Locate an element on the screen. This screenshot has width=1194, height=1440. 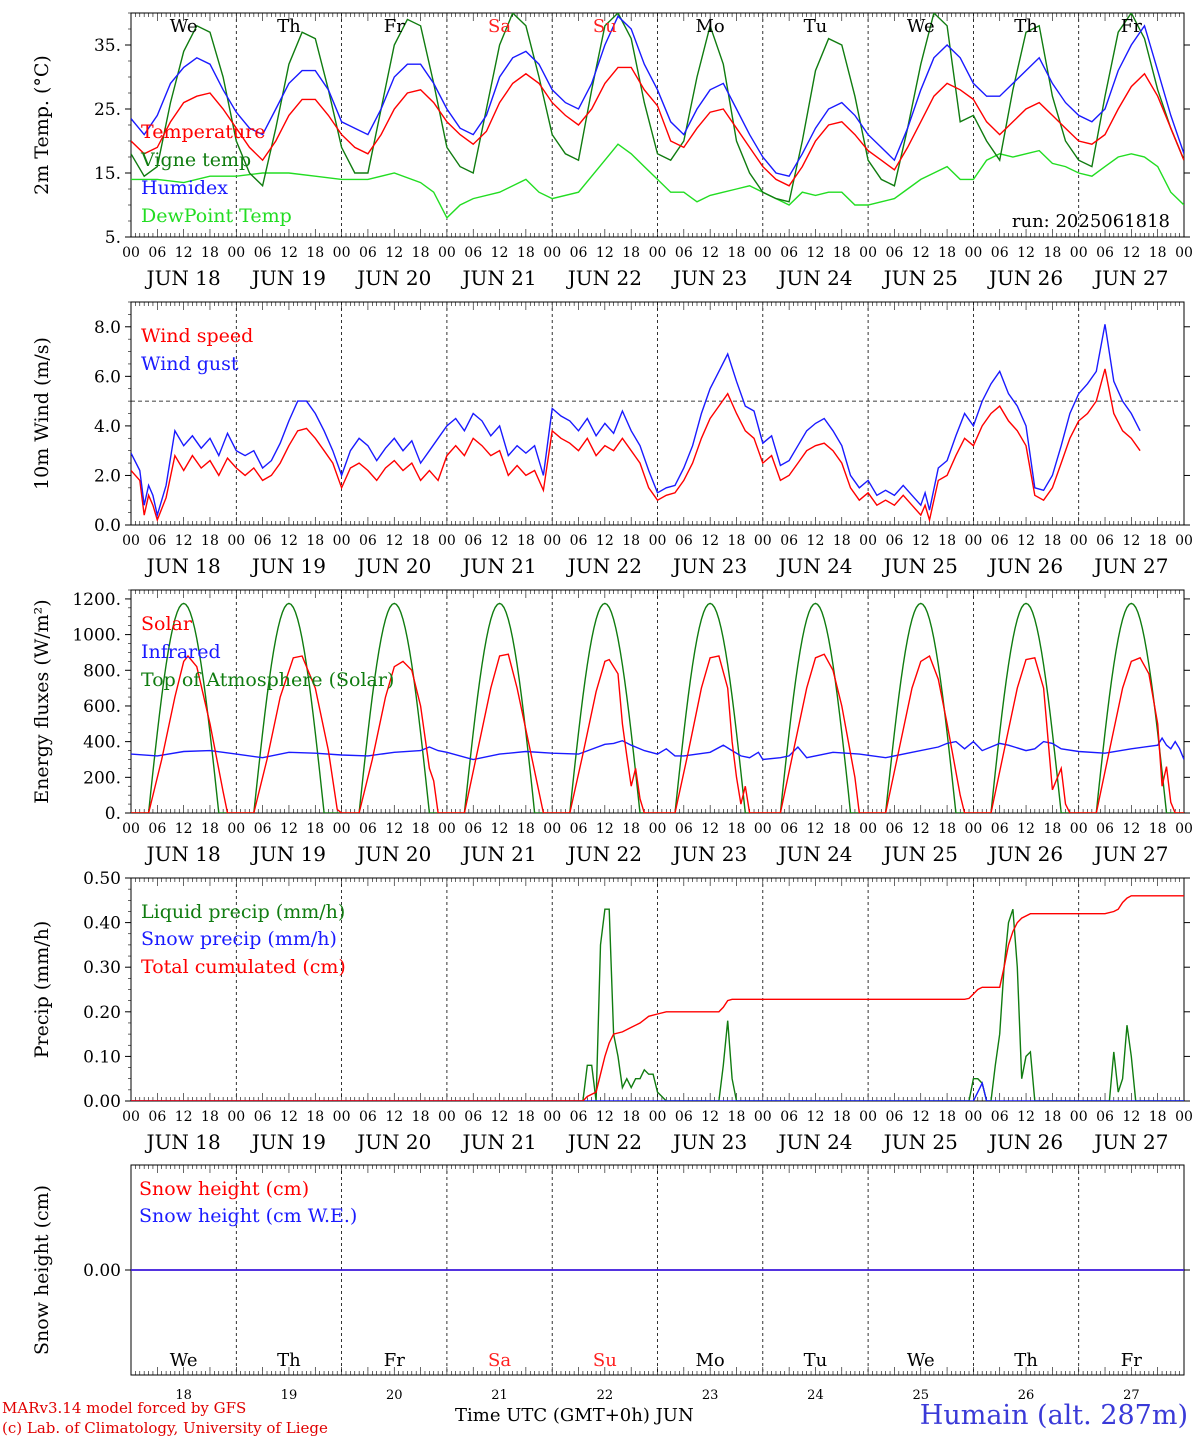
y-tick-label: 0.40 is located at coordinates (102, 924).